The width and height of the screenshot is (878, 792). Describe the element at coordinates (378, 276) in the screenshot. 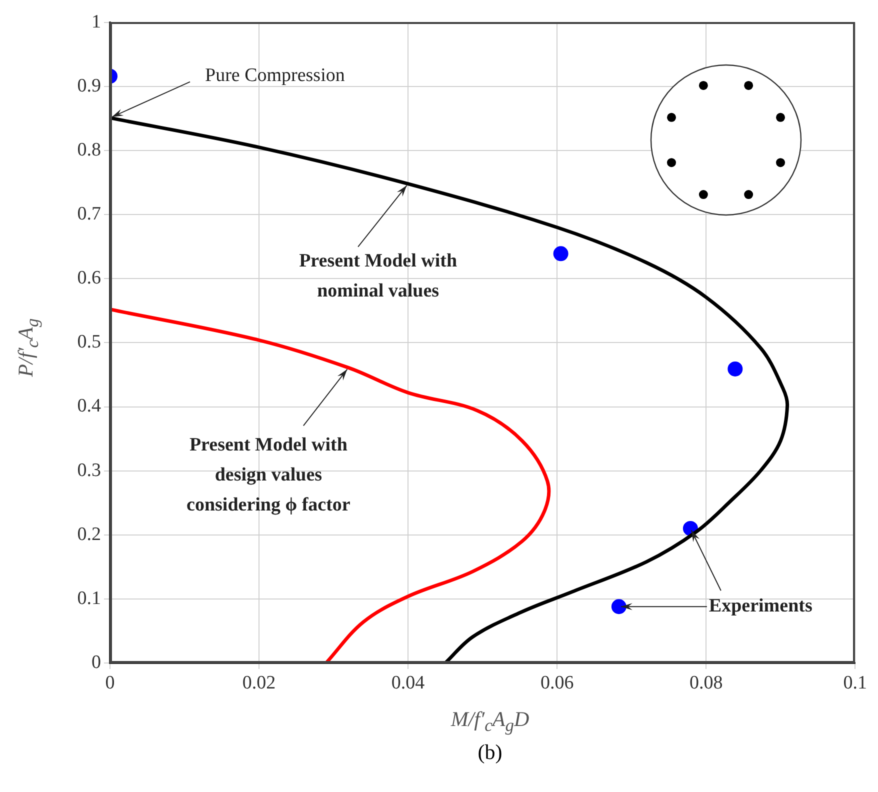

I see `annotation: Present Model with nominal values` at that location.